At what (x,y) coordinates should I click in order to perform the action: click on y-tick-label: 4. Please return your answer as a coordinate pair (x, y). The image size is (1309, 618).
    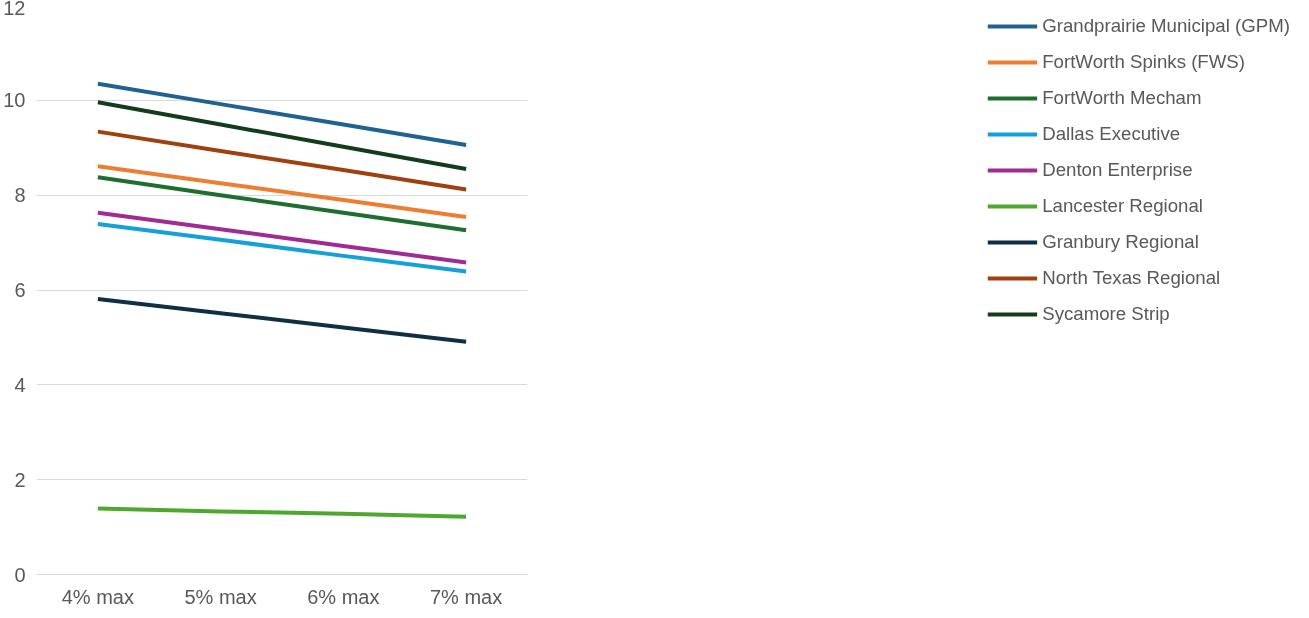
    Looking at the image, I should click on (20, 384).